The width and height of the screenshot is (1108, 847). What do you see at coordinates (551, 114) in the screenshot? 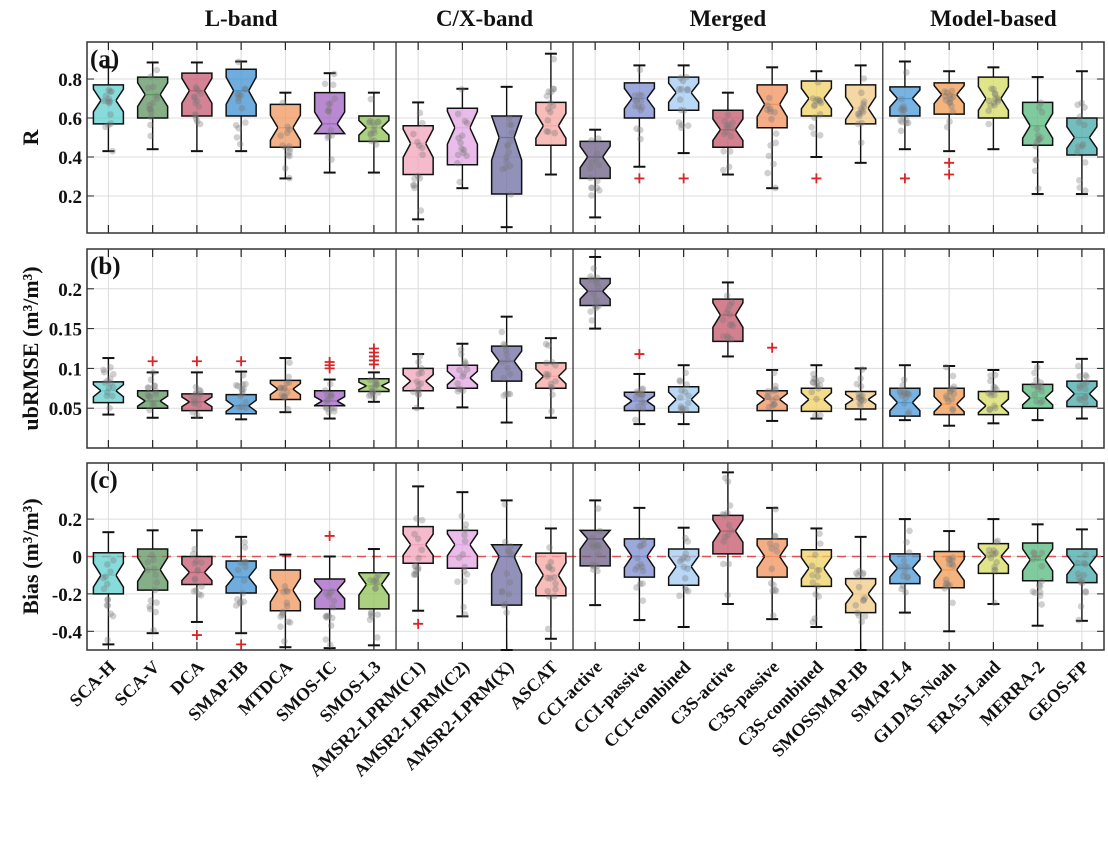
I see `box-ascat` at bounding box center [551, 114].